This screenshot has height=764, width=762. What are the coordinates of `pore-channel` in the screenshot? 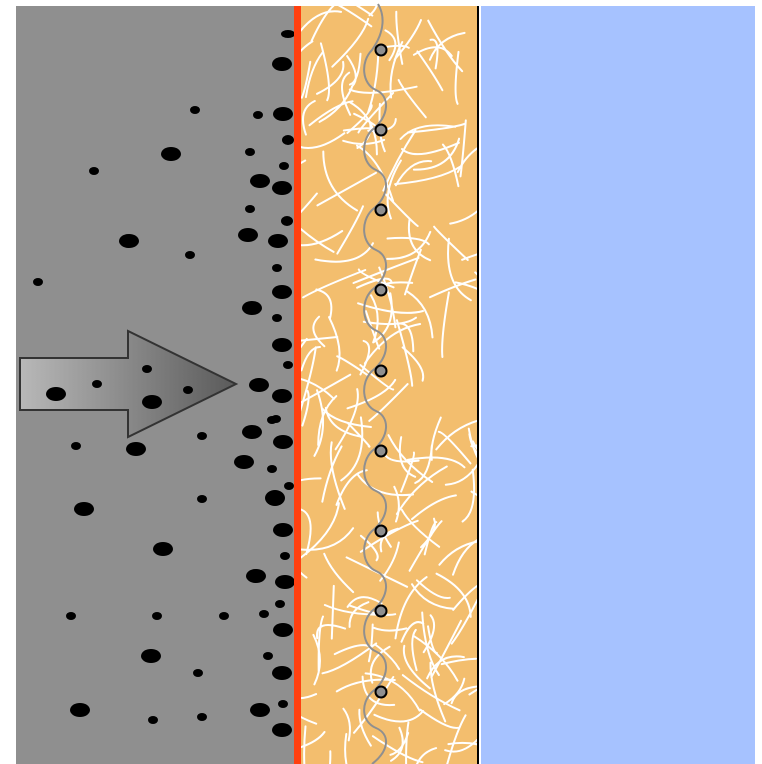 It's located at (375, 383).